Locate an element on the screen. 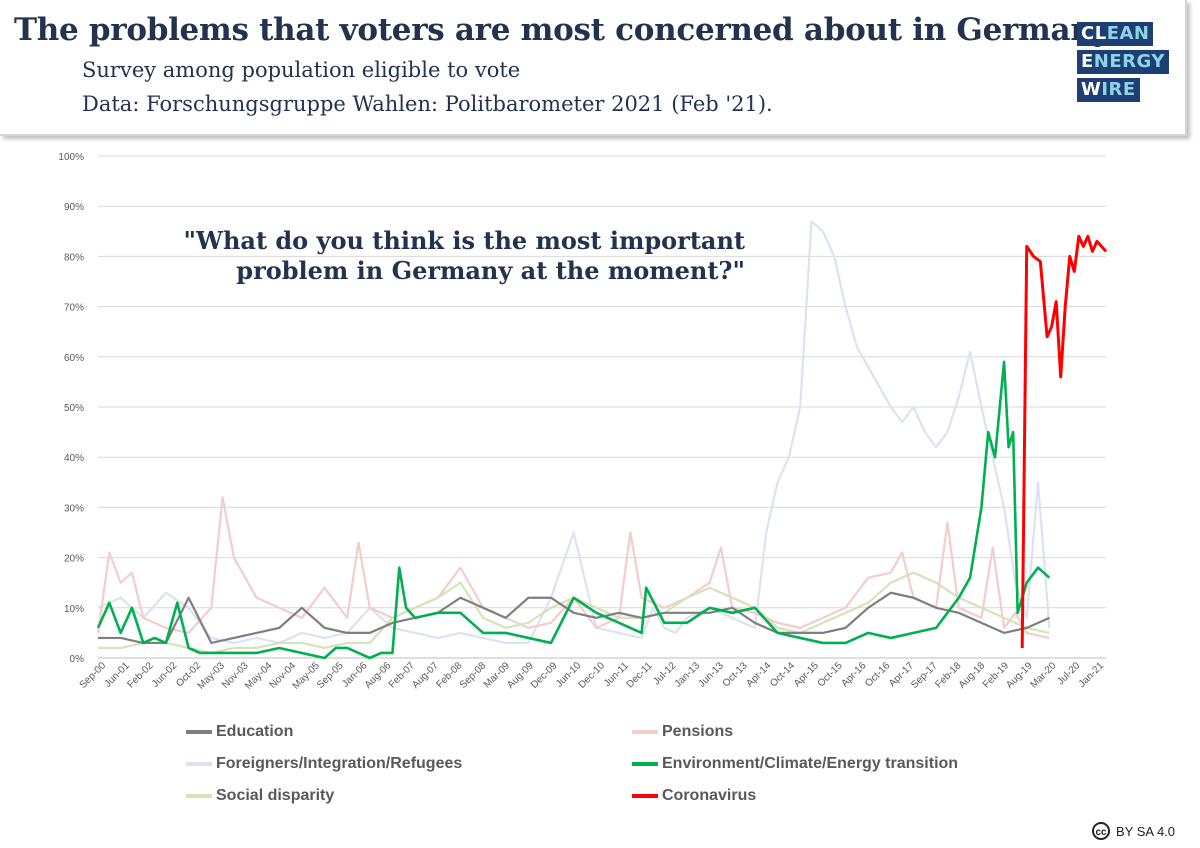 This screenshot has height=848, width=1200. y-tick-label: 40% is located at coordinates (74, 458).